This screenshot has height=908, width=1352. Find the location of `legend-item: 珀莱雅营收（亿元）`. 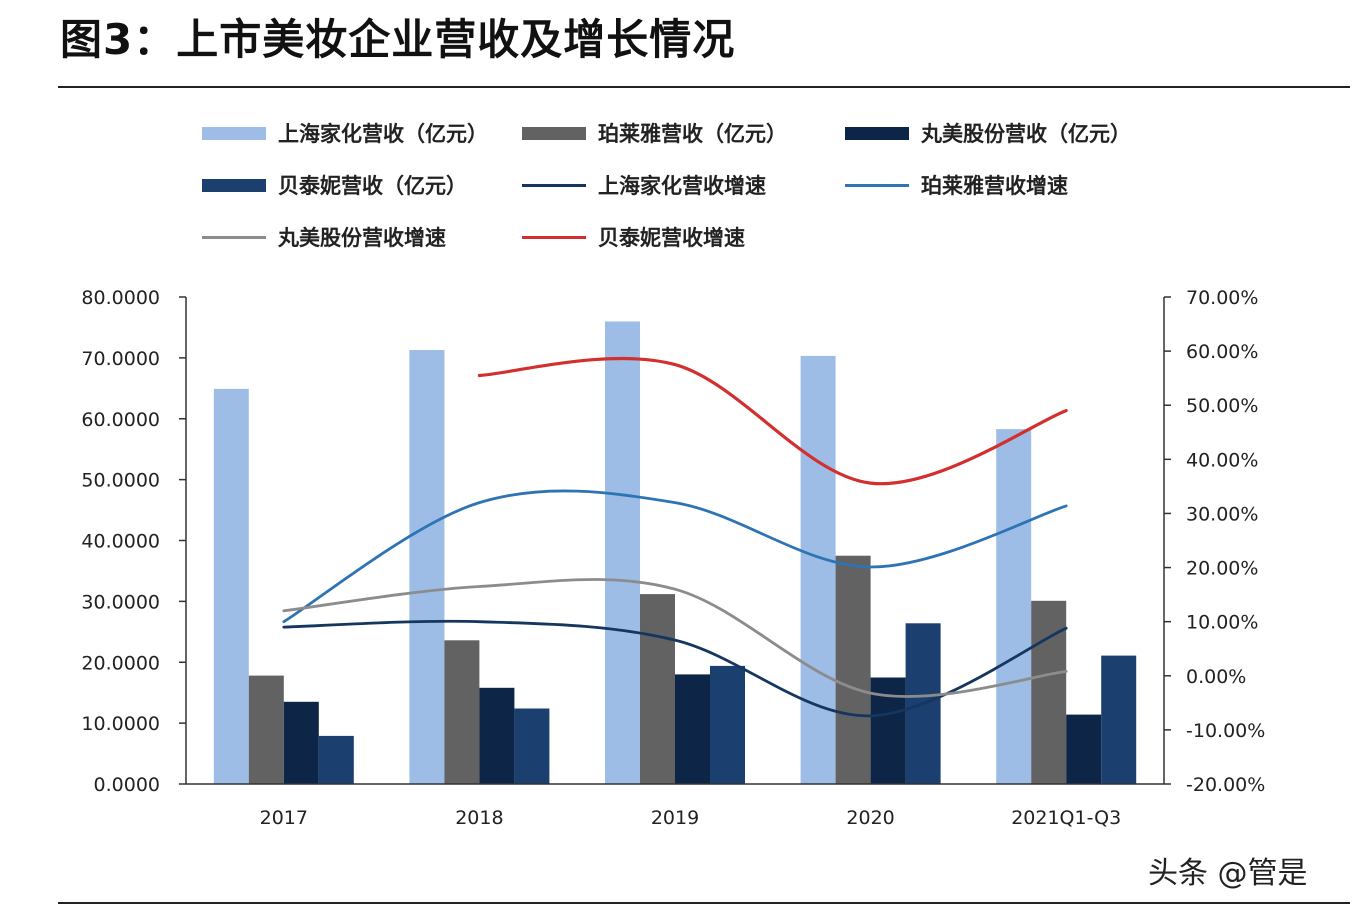

legend-item: 珀莱雅营收（亿元） is located at coordinates (654, 133).